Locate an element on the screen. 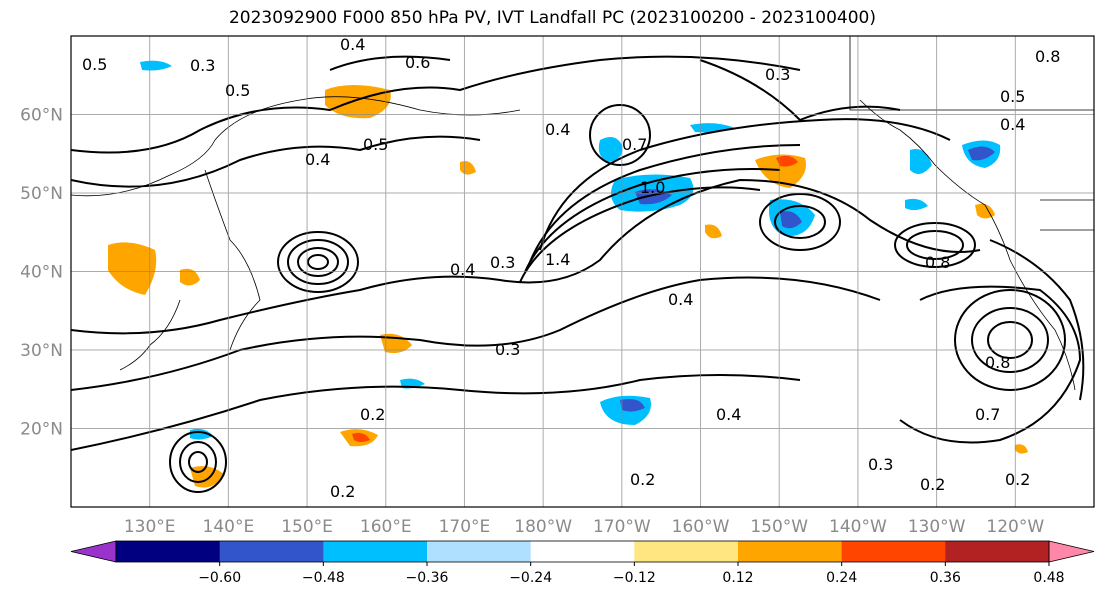 This screenshot has width=1105, height=601. contour-label: 1.0 is located at coordinates (652, 187).